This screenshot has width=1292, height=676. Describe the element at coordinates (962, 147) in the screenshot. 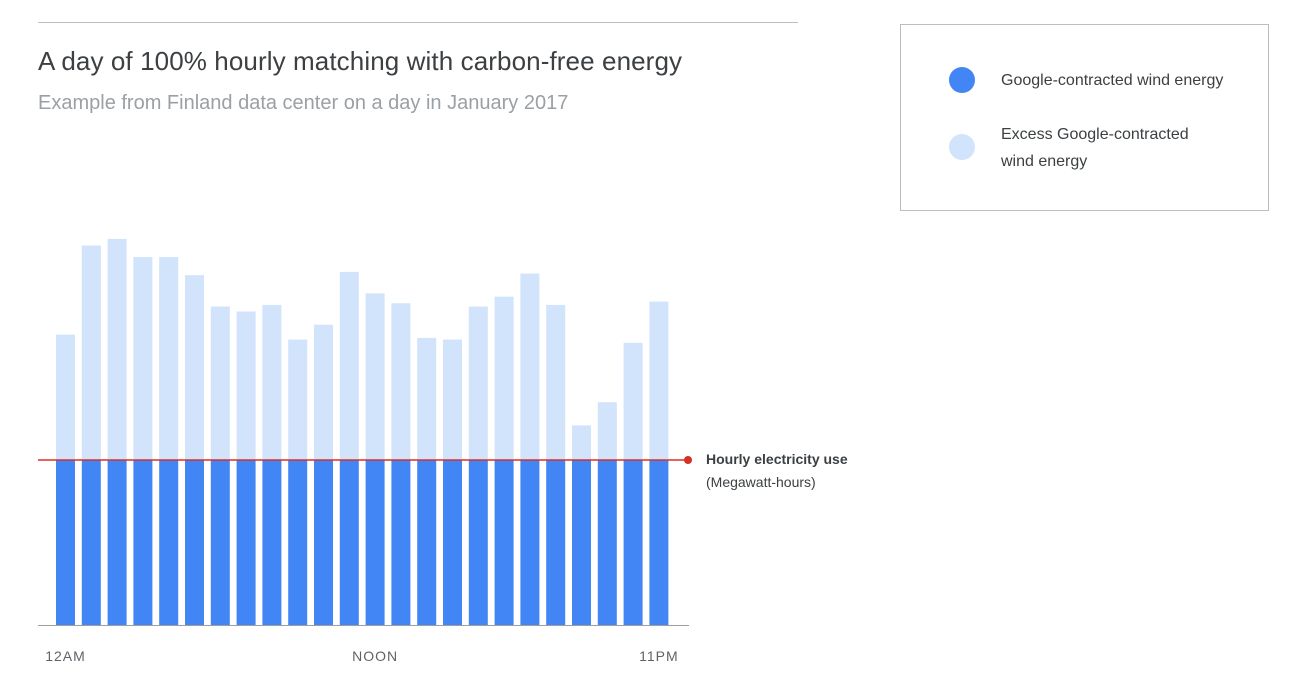

I see `legend-swatch-excess` at that location.